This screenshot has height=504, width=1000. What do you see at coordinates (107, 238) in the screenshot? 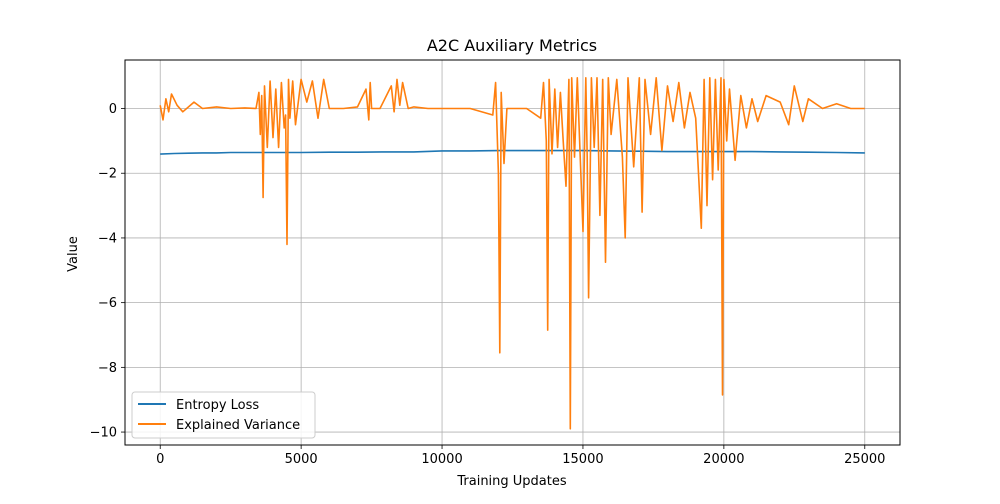
I see `y-tick-label: −4` at bounding box center [107, 238].